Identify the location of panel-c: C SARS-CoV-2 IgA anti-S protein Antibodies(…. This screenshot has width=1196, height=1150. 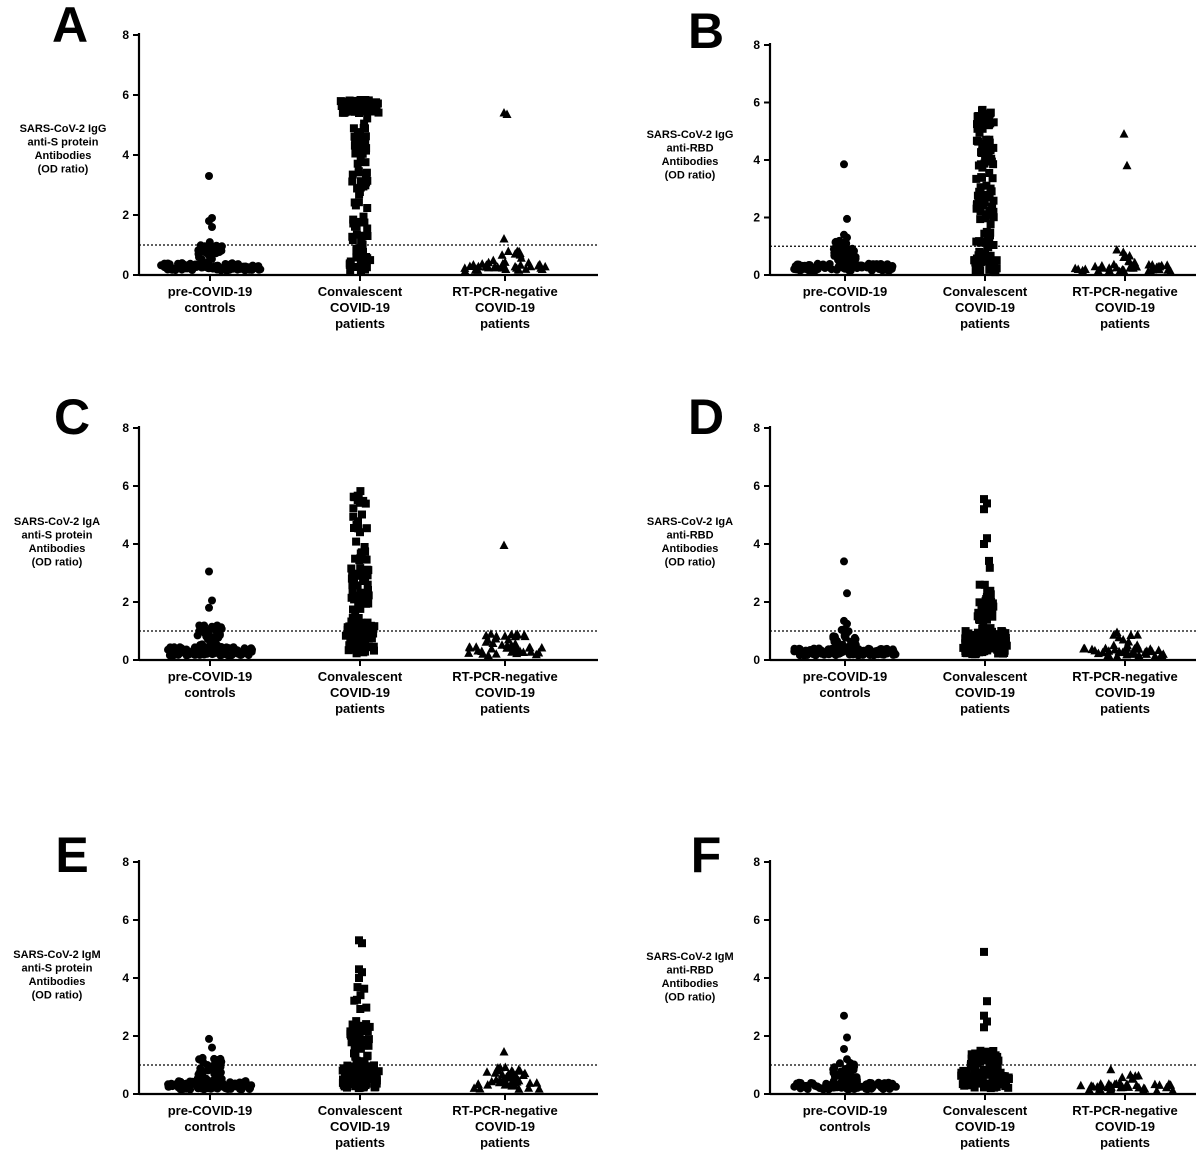
(306, 552).